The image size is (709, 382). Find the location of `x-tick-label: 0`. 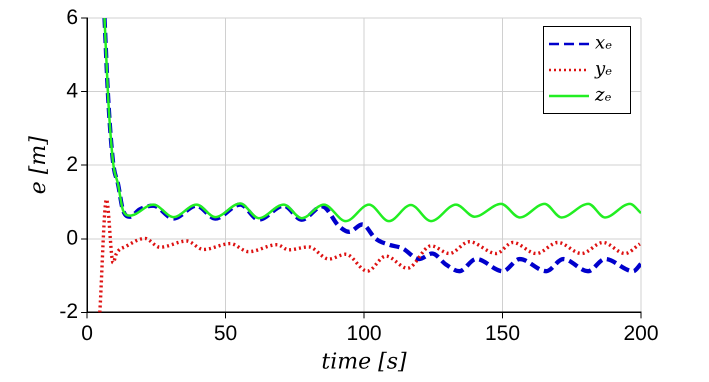

x-tick-label: 0 is located at coordinates (87, 333).